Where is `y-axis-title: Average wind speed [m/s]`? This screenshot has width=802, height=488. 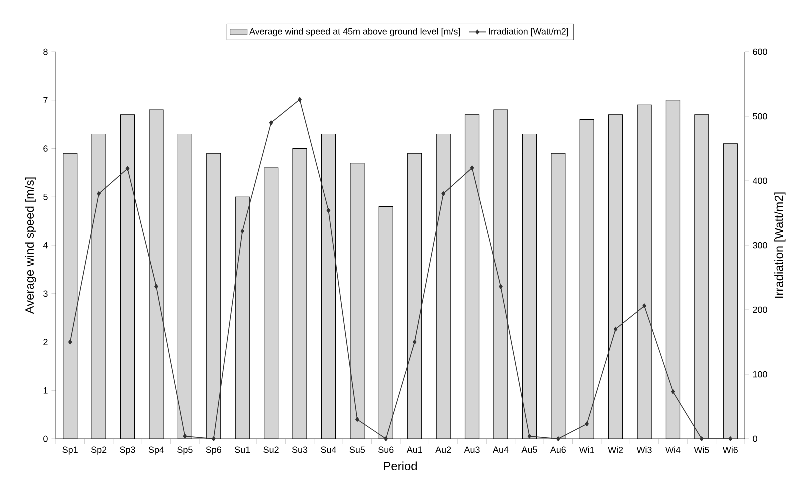
y-axis-title: Average wind speed [m/s] is located at coordinates (30, 246).